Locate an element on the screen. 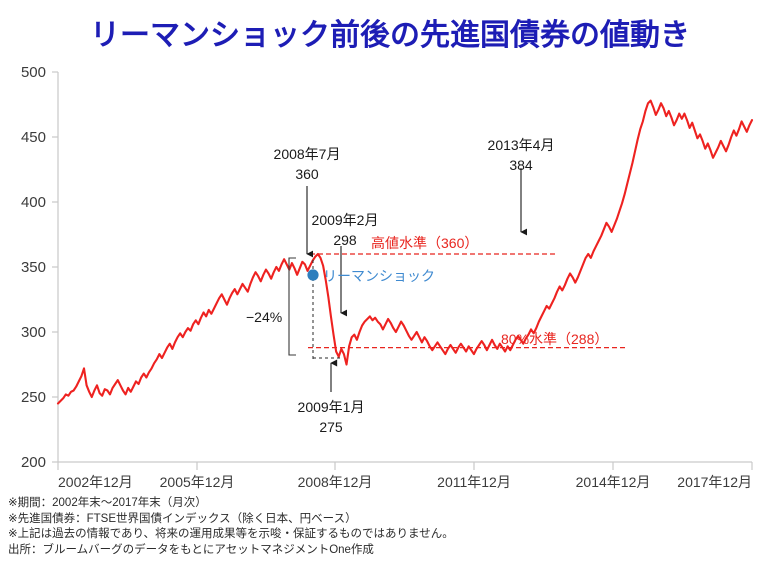 The height and width of the screenshot is (571, 780). annotation-apr2013-value: 384 is located at coordinates (521, 165).